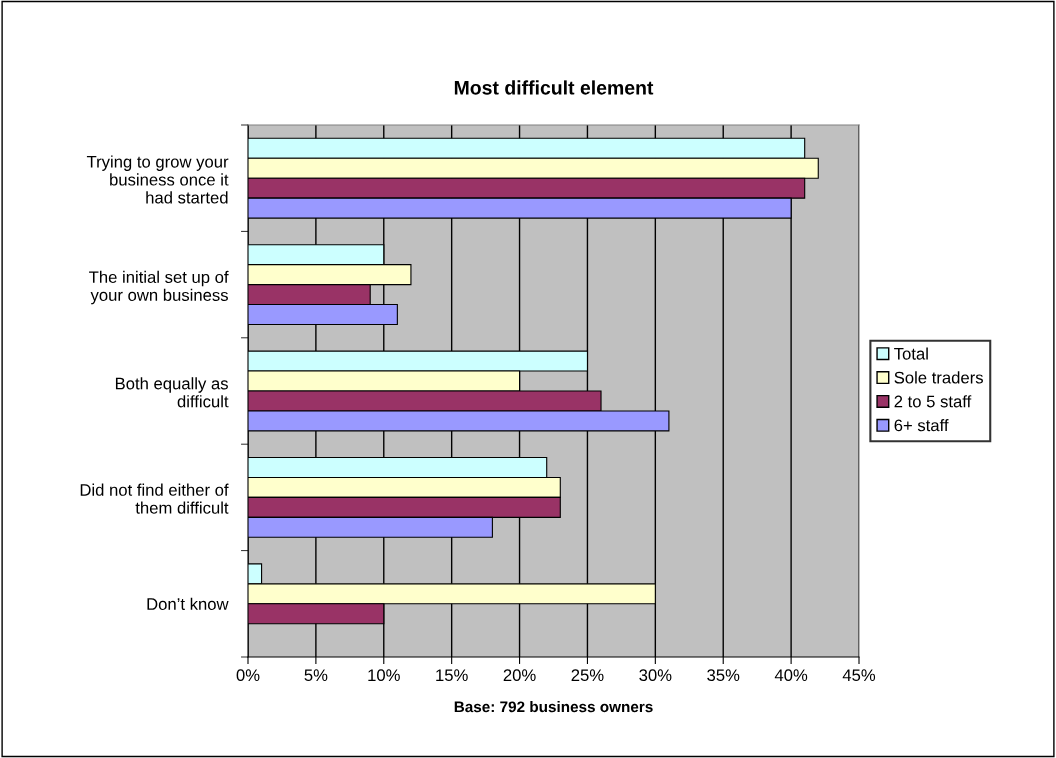 The image size is (1056, 758). Describe the element at coordinates (723, 675) in the screenshot. I see `x-tick-label: 35%` at that location.